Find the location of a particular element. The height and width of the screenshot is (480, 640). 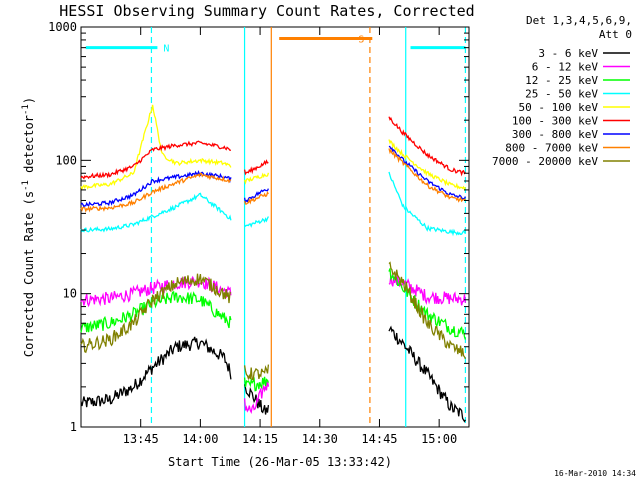

y-axis-label: Corrected Count Rate (s-1 detector-1) is located at coordinates (28, 227).